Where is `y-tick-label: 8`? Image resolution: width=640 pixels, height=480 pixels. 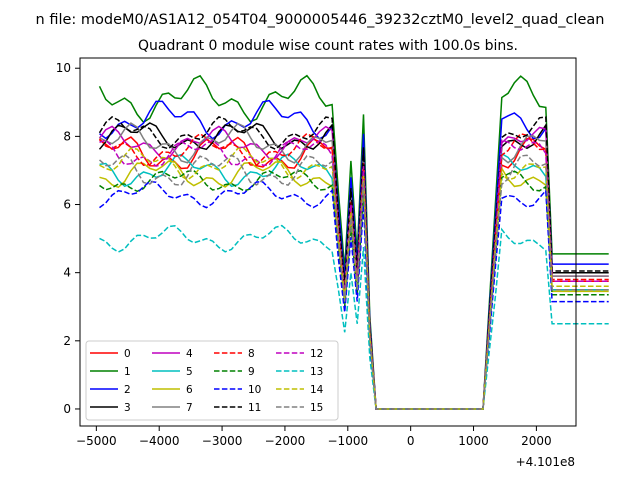
y-tick-label: 8 is located at coordinates (67, 136).